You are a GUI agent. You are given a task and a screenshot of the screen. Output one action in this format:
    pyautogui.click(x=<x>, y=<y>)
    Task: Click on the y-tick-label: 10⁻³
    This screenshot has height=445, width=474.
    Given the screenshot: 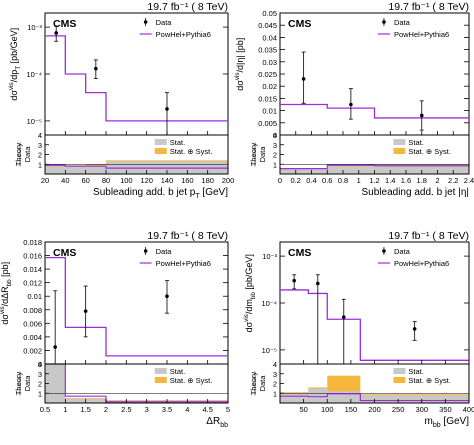 What is the action you would take?
    pyautogui.click(x=34, y=27)
    